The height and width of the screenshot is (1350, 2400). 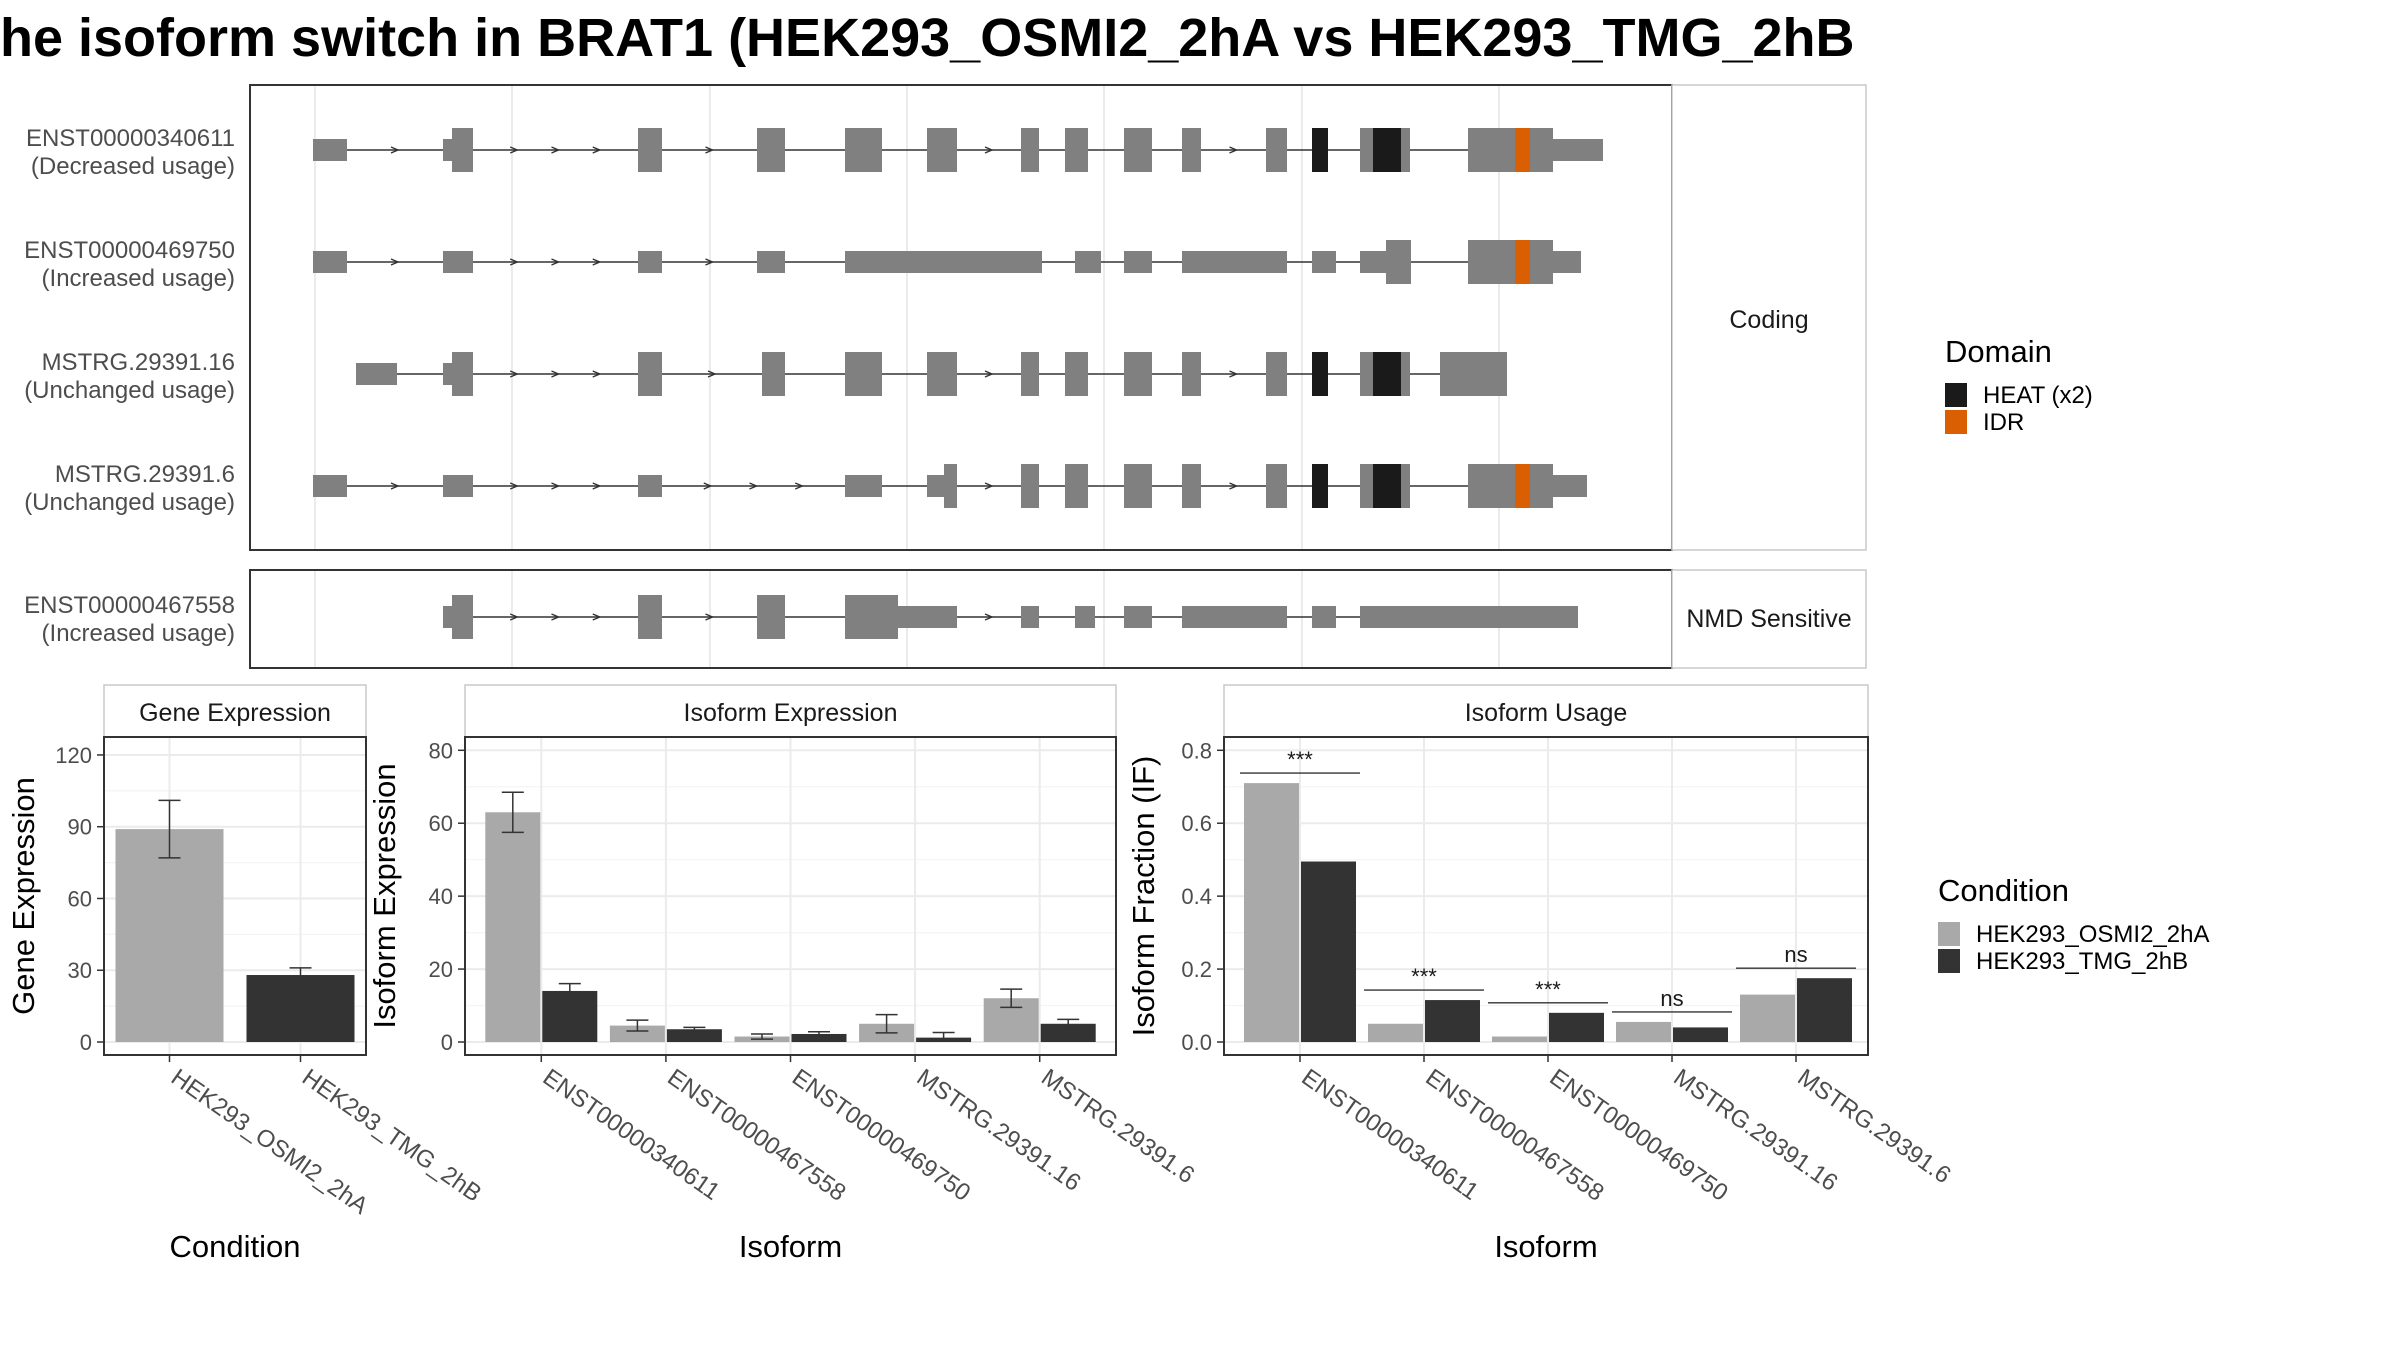 I want to click on transcript-usage-label: (Decreased usage), so click(x=133, y=166).